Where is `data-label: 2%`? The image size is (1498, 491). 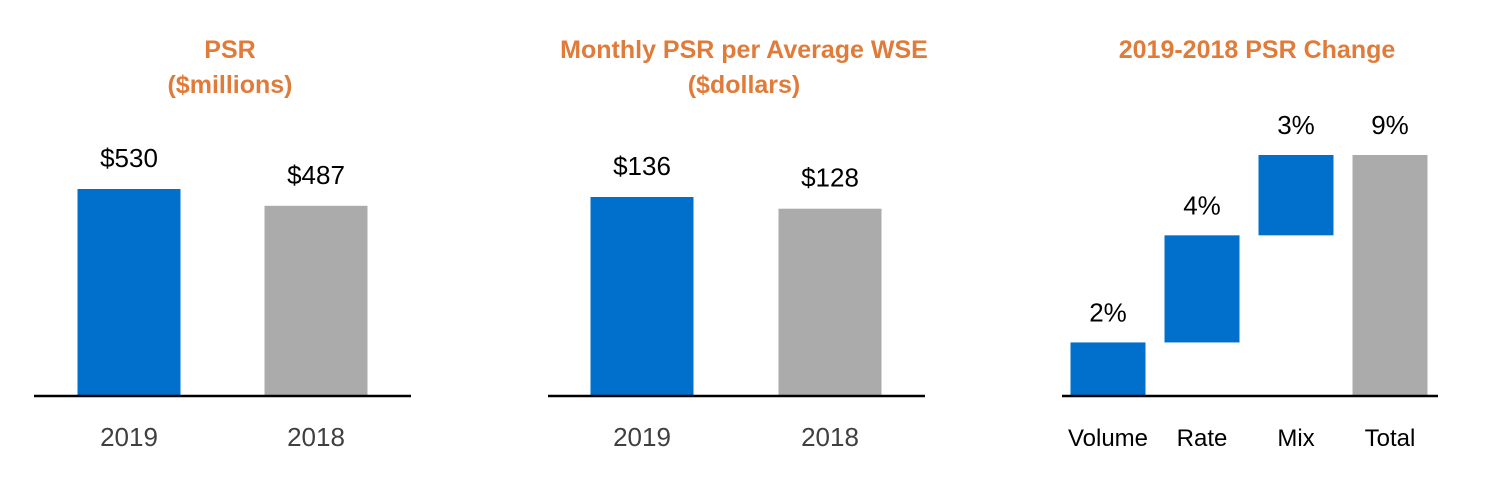 data-label: 2% is located at coordinates (1108, 312).